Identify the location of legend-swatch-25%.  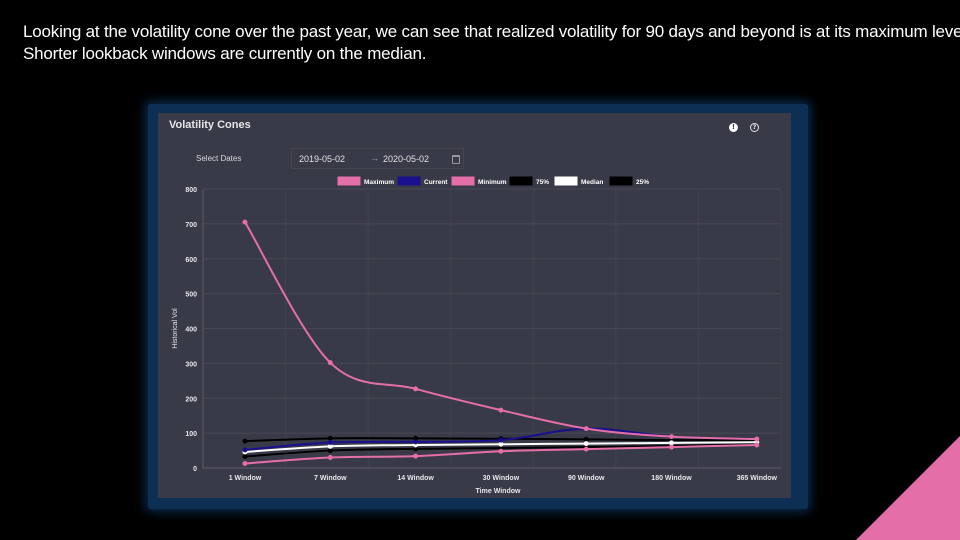
(621, 181).